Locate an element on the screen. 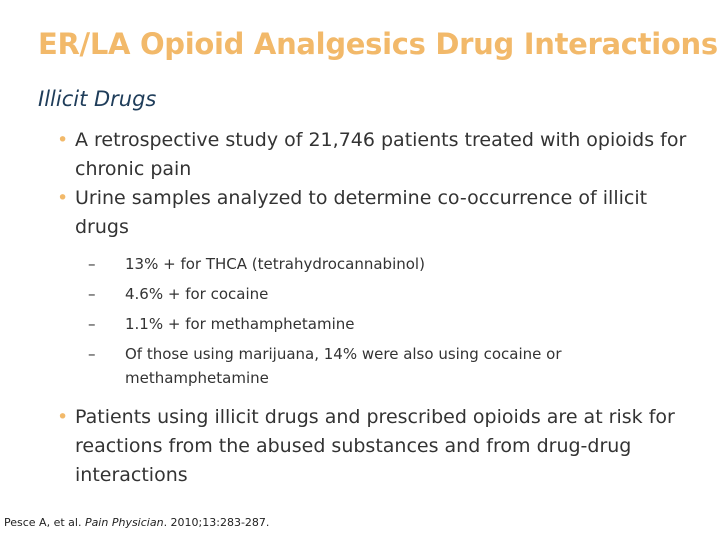  sub-bullet-text: 4.6% + for cocaine is located at coordinates (197, 294).